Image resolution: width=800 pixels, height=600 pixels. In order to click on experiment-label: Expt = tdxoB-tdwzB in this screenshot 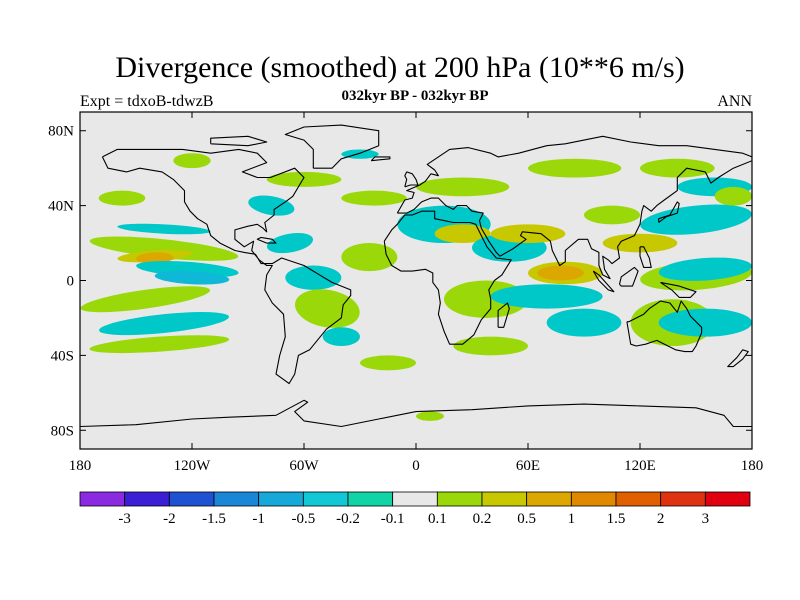, I will do `click(147, 101)`.